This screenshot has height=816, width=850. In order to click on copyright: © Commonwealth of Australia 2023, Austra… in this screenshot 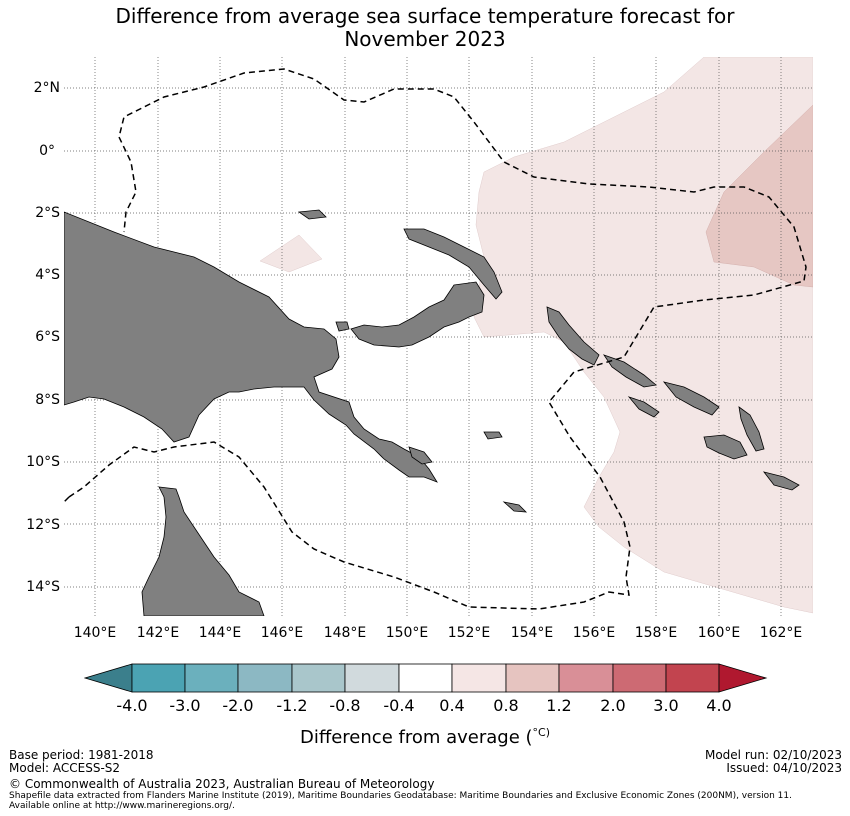, I will do `click(222, 784)`.